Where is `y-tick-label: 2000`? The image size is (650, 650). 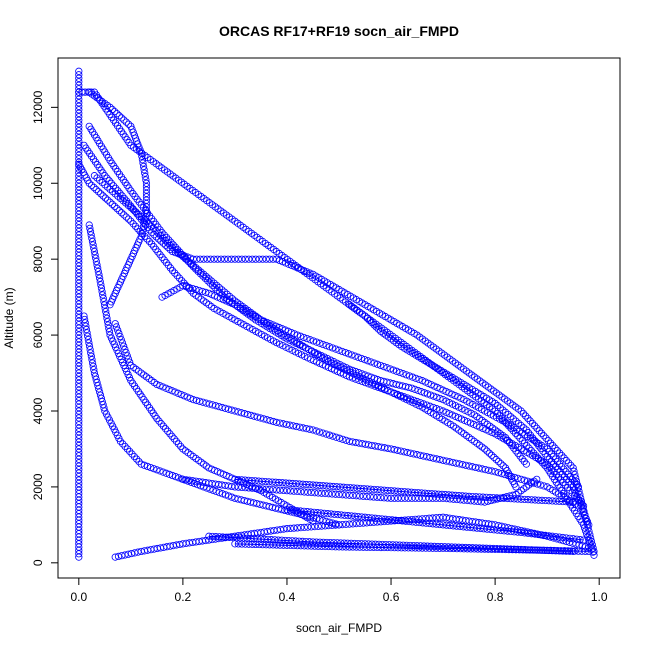
y-tick-label: 2000 is located at coordinates (38, 486).